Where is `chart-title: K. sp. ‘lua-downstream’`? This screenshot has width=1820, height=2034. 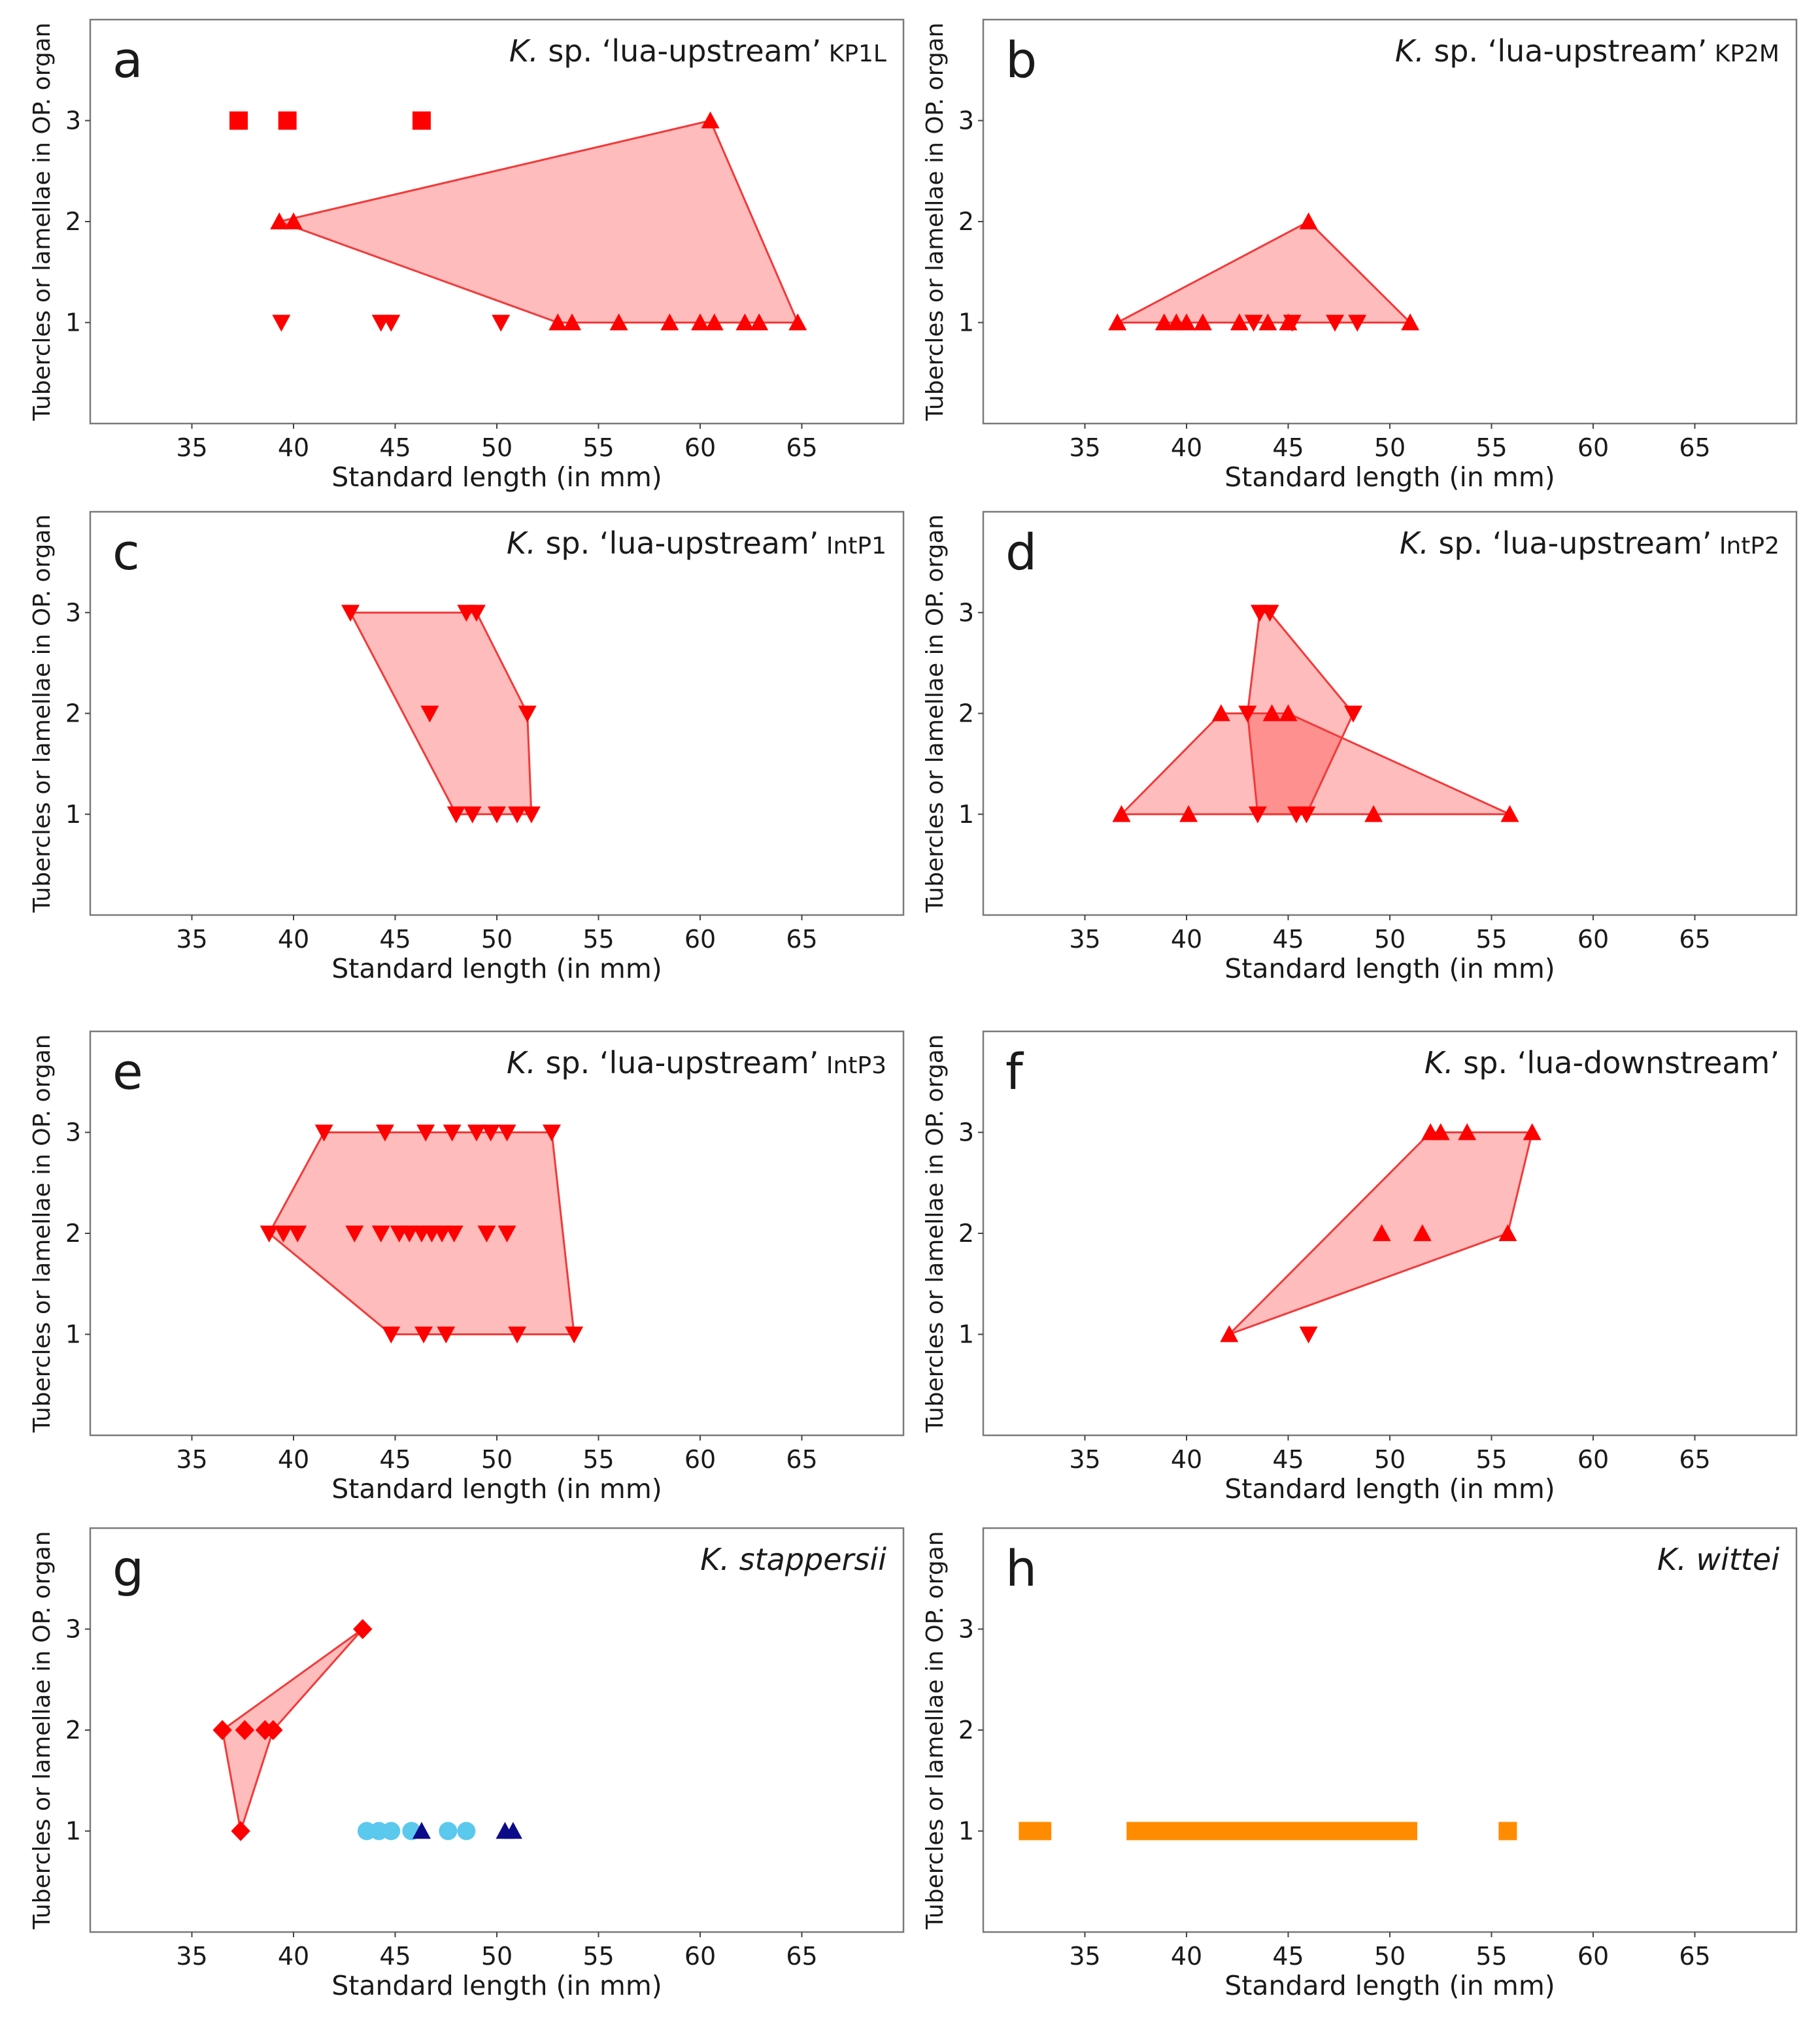 chart-title: K. sp. ‘lua-downstream’ is located at coordinates (1601, 1062).